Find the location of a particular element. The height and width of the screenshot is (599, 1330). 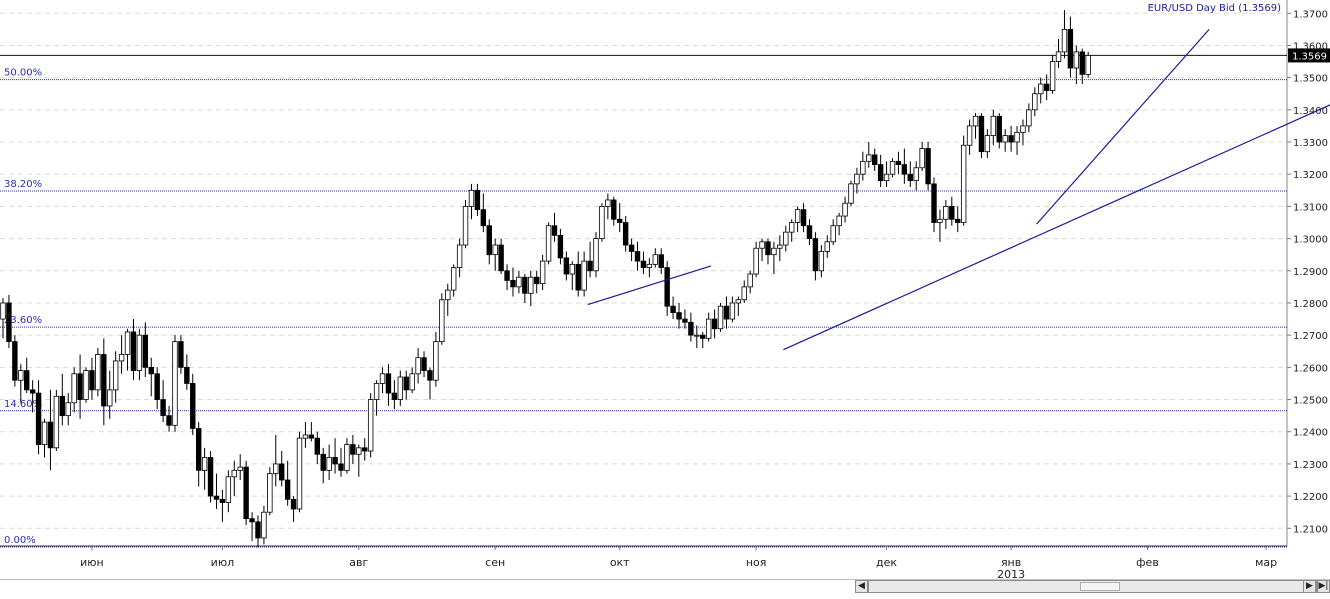

y-tick-label: 1.3300 is located at coordinates (1310, 143).